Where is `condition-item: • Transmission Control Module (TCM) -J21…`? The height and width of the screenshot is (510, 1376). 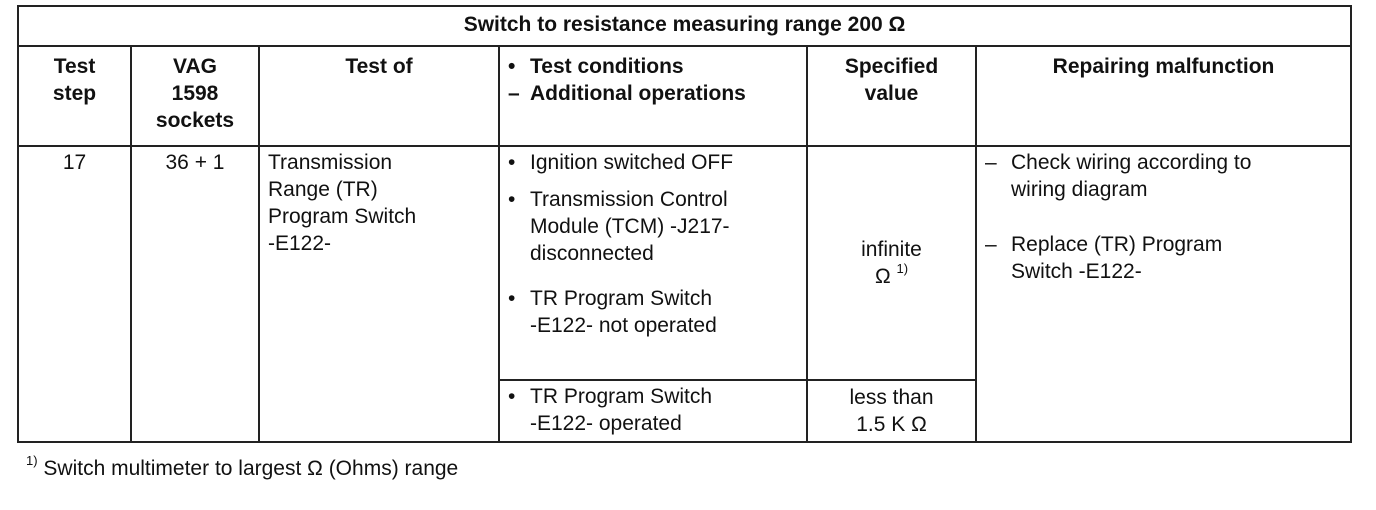
condition-item: • Transmission Control Module (TCM) -J21… is located at coordinates (619, 226).